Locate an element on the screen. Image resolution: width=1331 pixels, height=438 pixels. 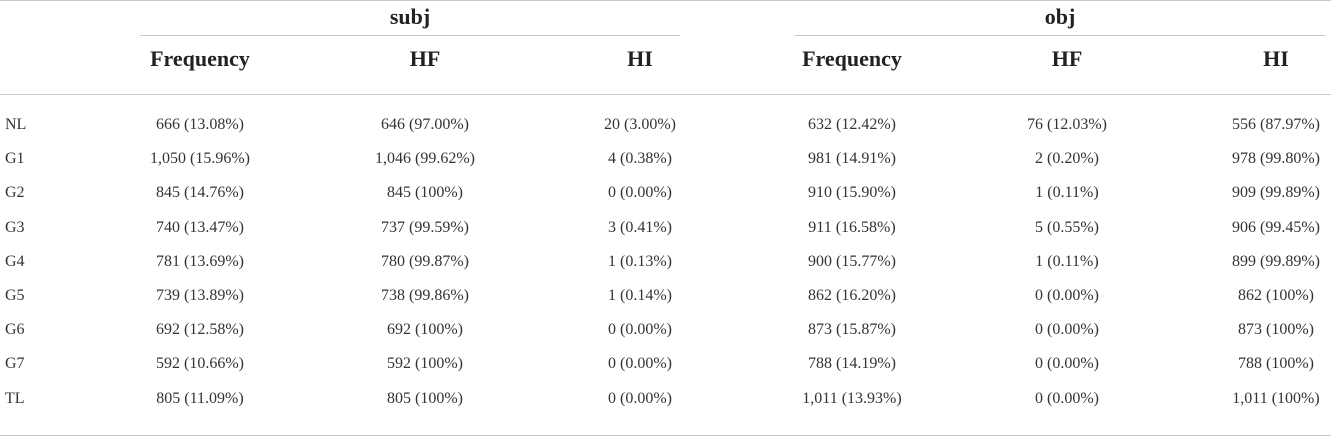
table-bottom-rule is located at coordinates (665, 435).